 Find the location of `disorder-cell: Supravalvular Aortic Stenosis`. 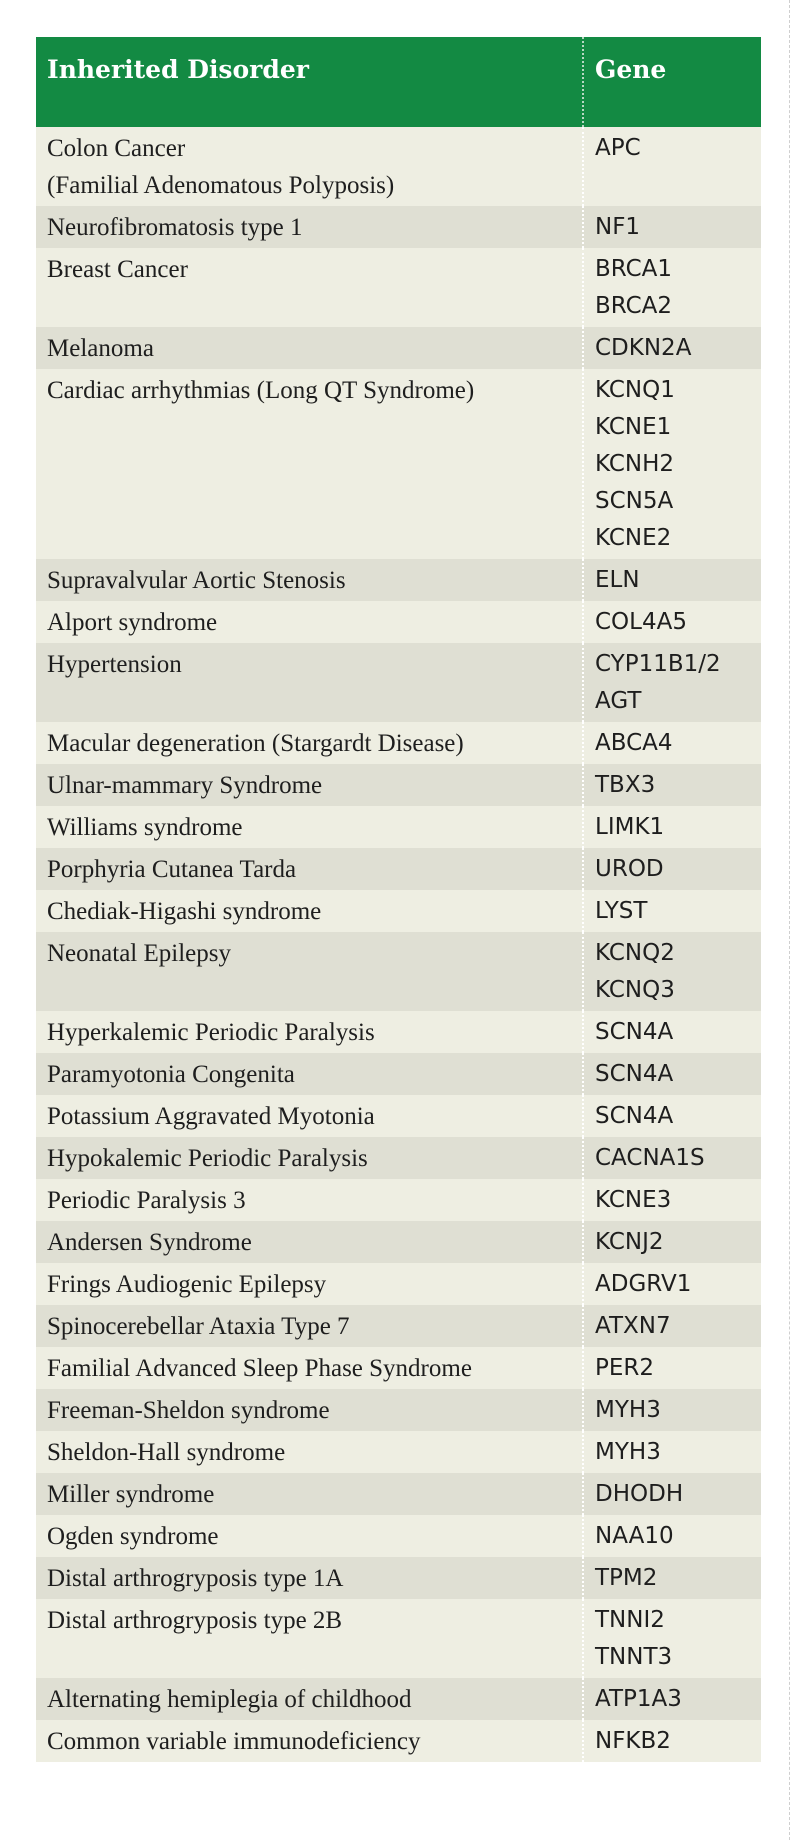

disorder-cell: Supravalvular Aortic Stenosis is located at coordinates (309, 580).